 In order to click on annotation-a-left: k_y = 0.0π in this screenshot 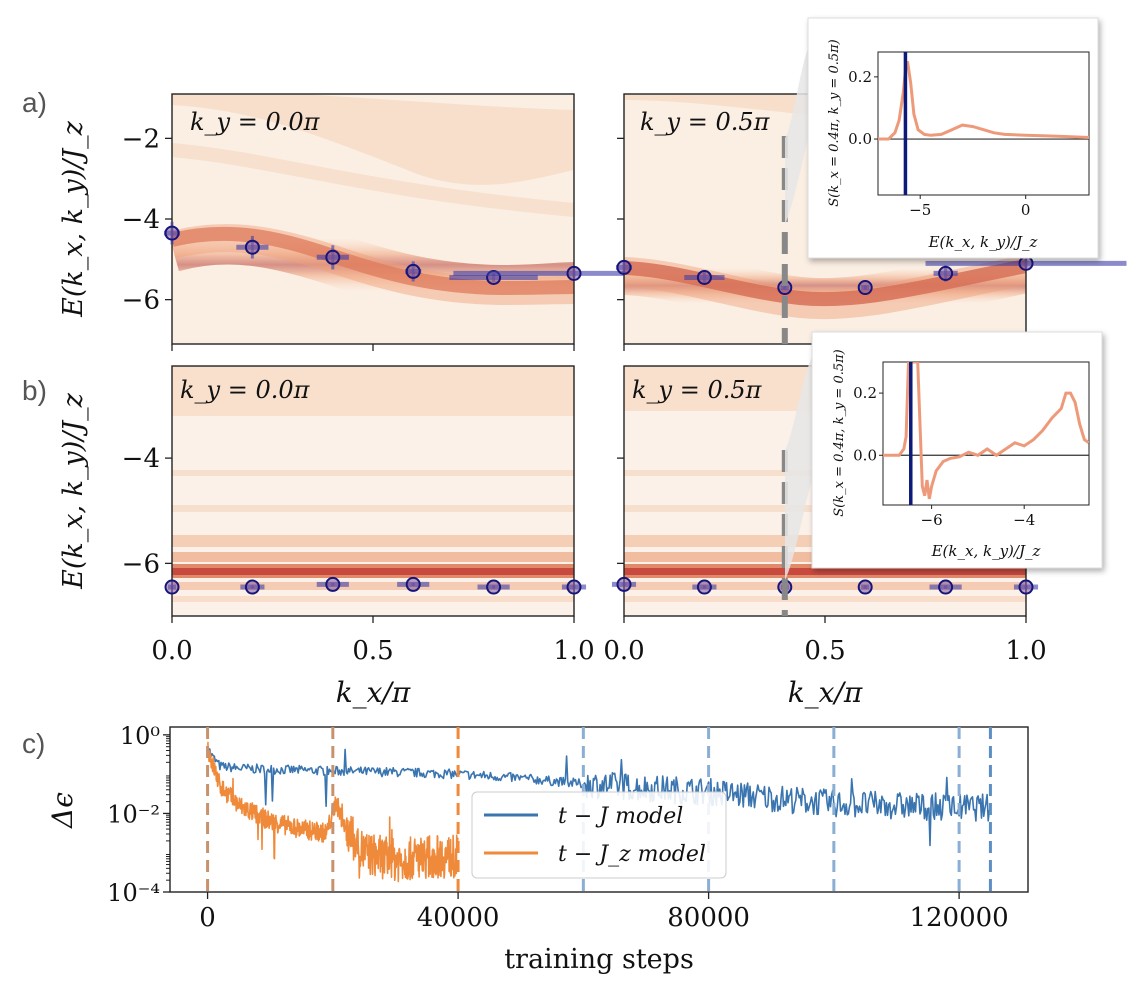, I will do `click(255, 122)`.